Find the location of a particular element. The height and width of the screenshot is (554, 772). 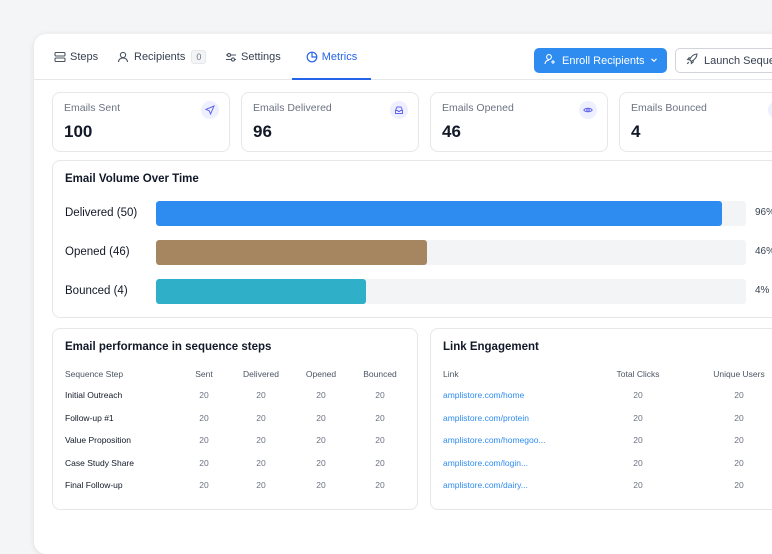

launch-sequence-label: Launch Sequence is located at coordinates (738, 60).